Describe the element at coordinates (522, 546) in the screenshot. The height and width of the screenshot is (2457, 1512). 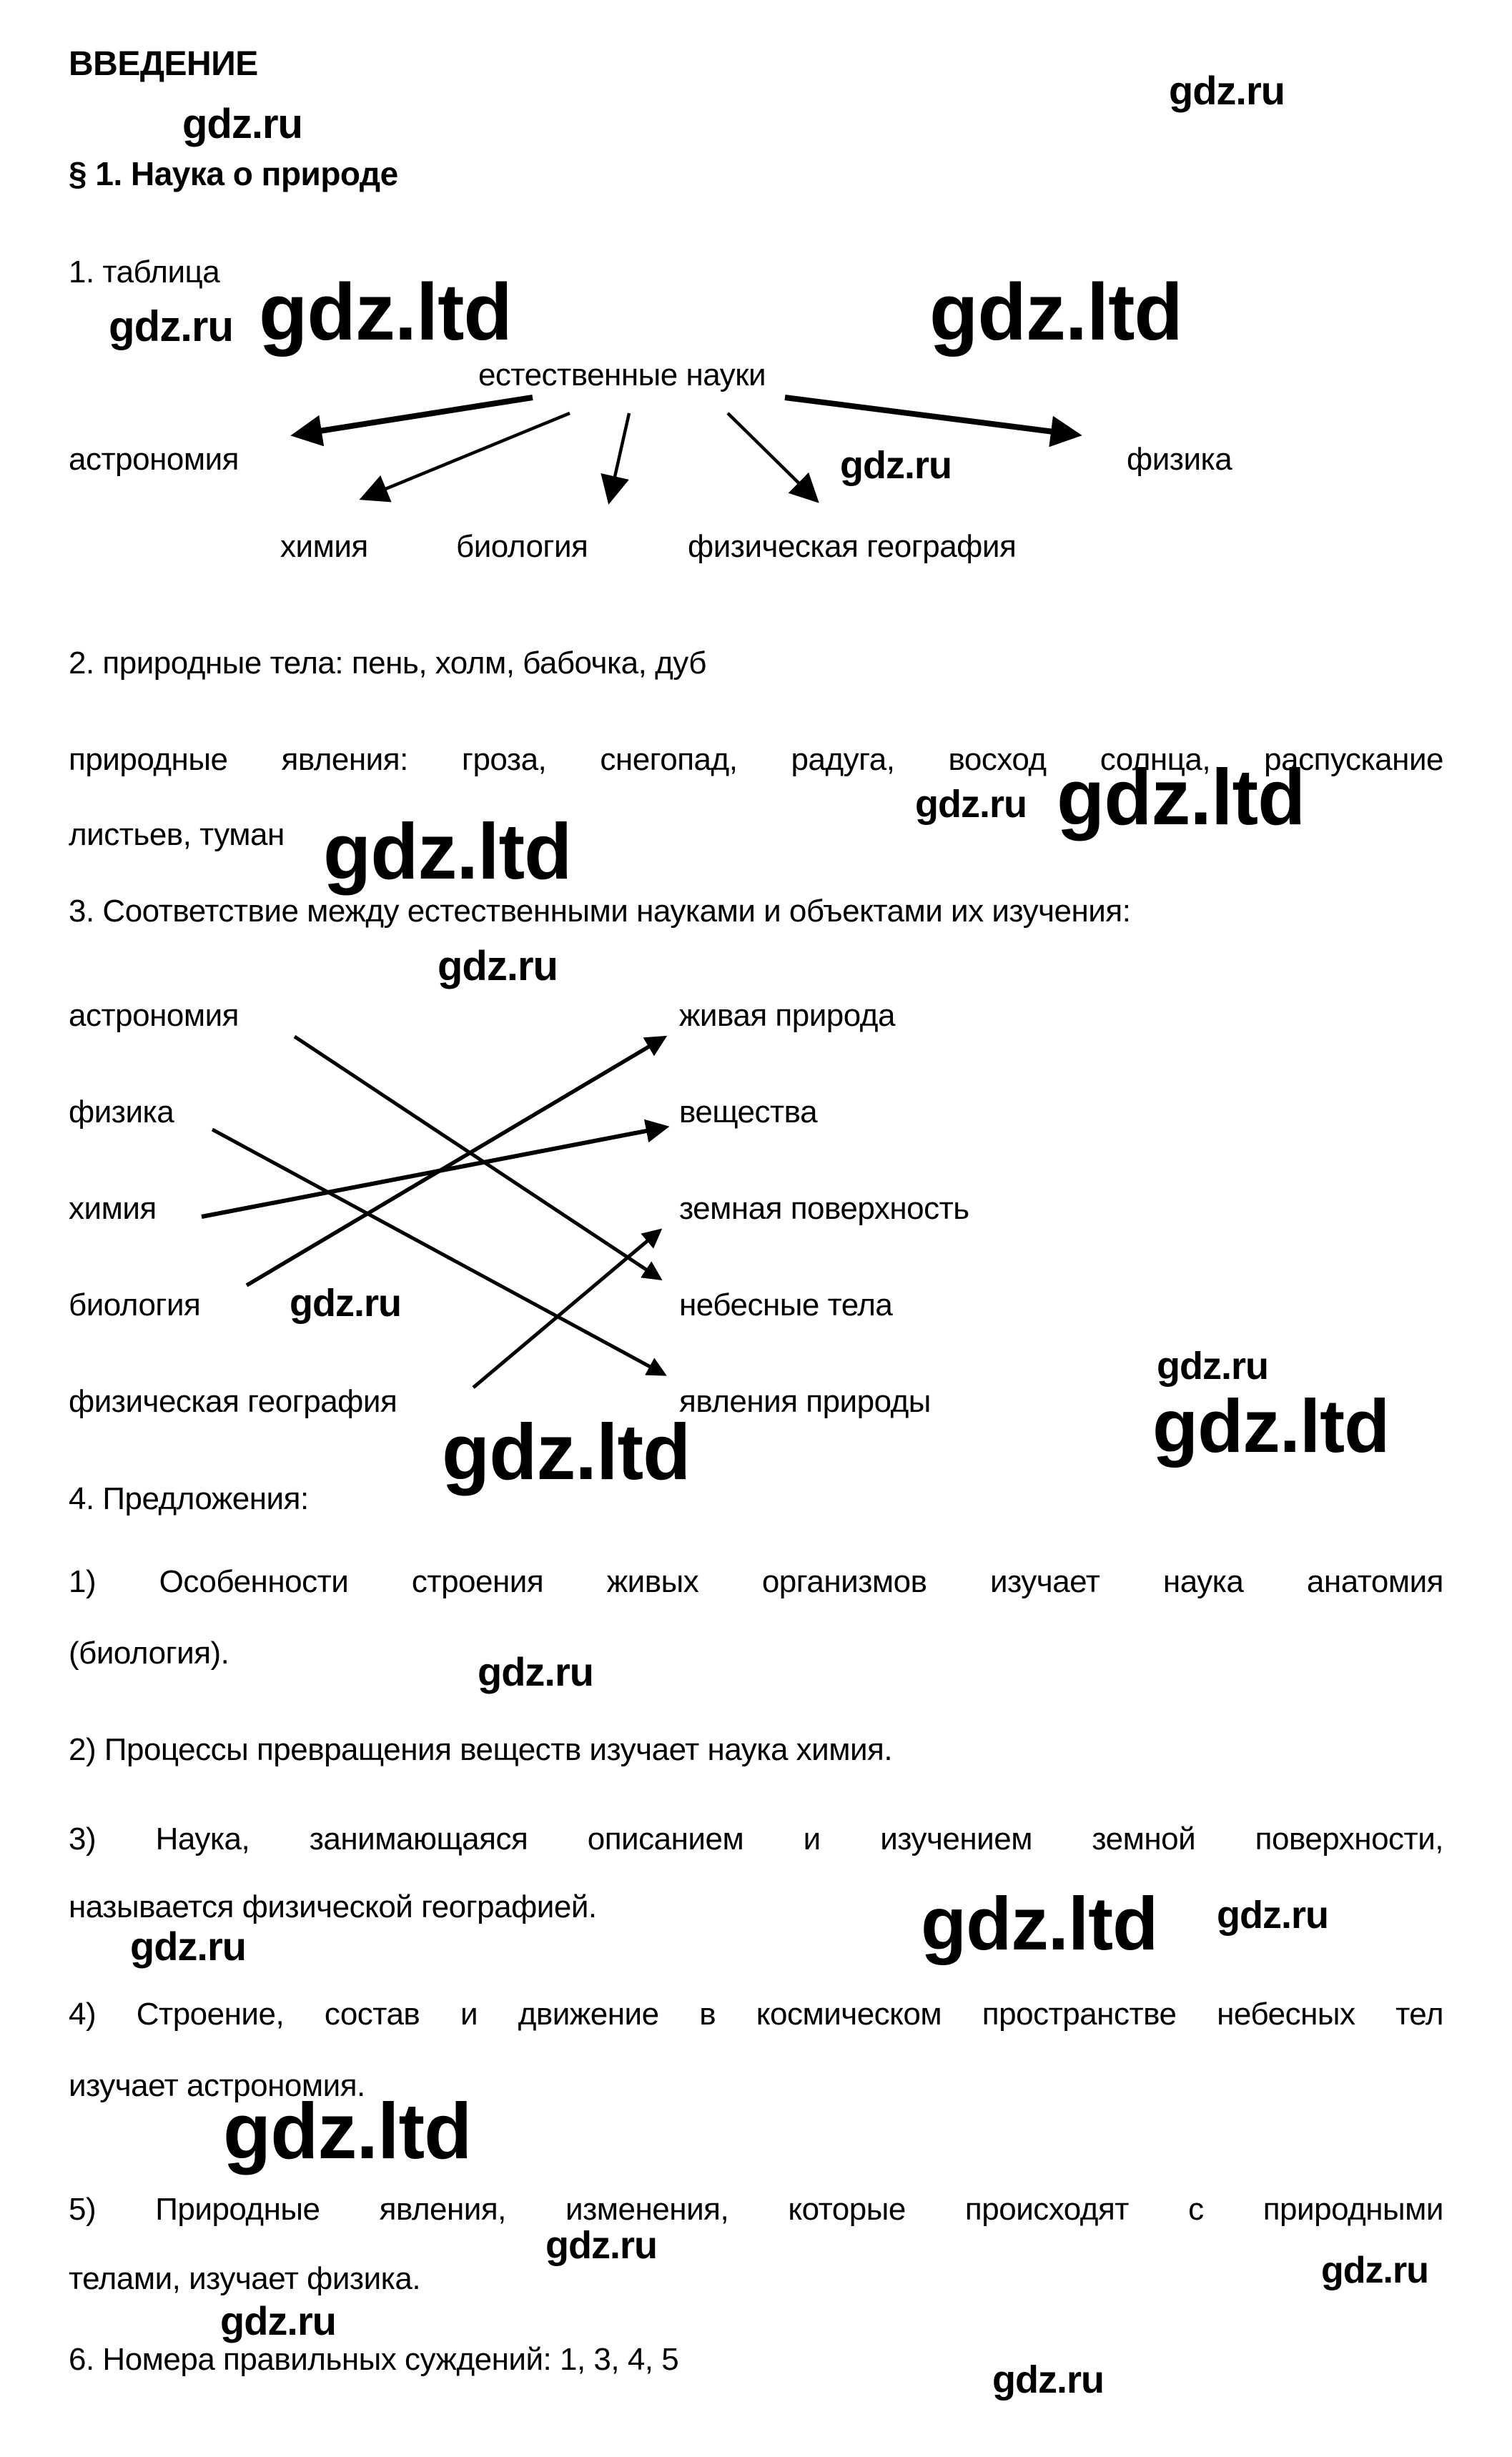
I see `diagram-branch-biology: биология` at that location.